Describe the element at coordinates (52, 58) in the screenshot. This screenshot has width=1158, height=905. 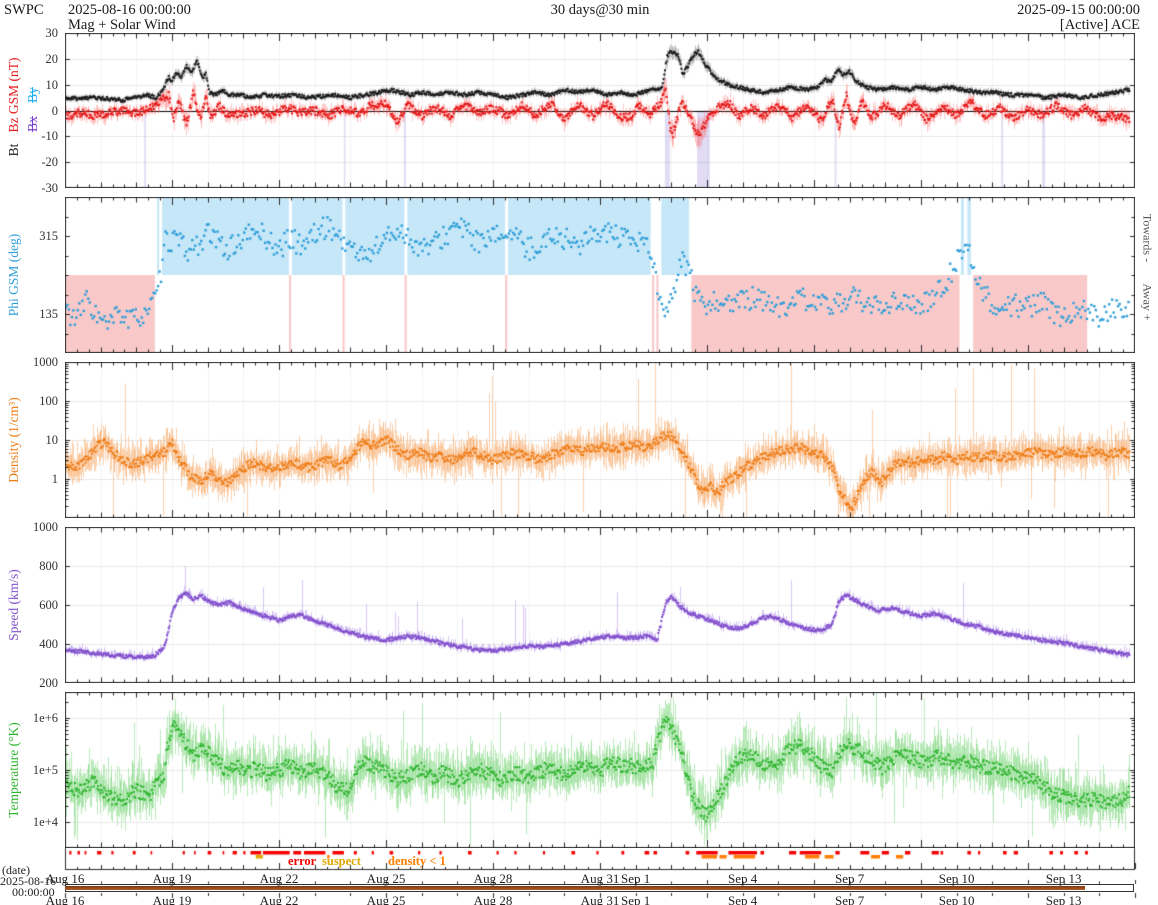
I see `y-tick-label: 20` at that location.